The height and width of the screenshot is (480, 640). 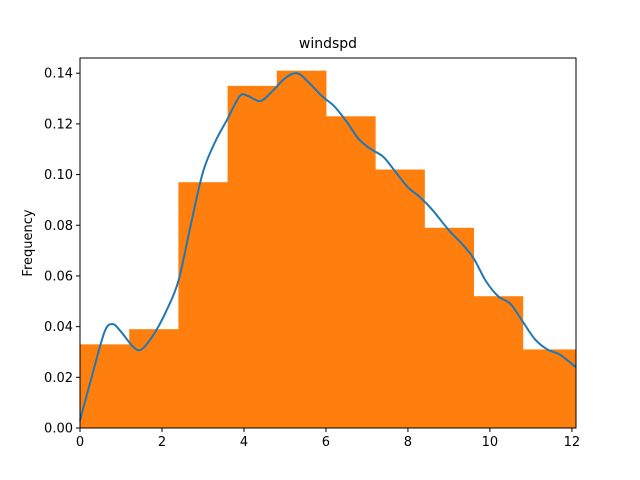 I want to click on y-tick-label: 0.14, so click(x=58, y=74).